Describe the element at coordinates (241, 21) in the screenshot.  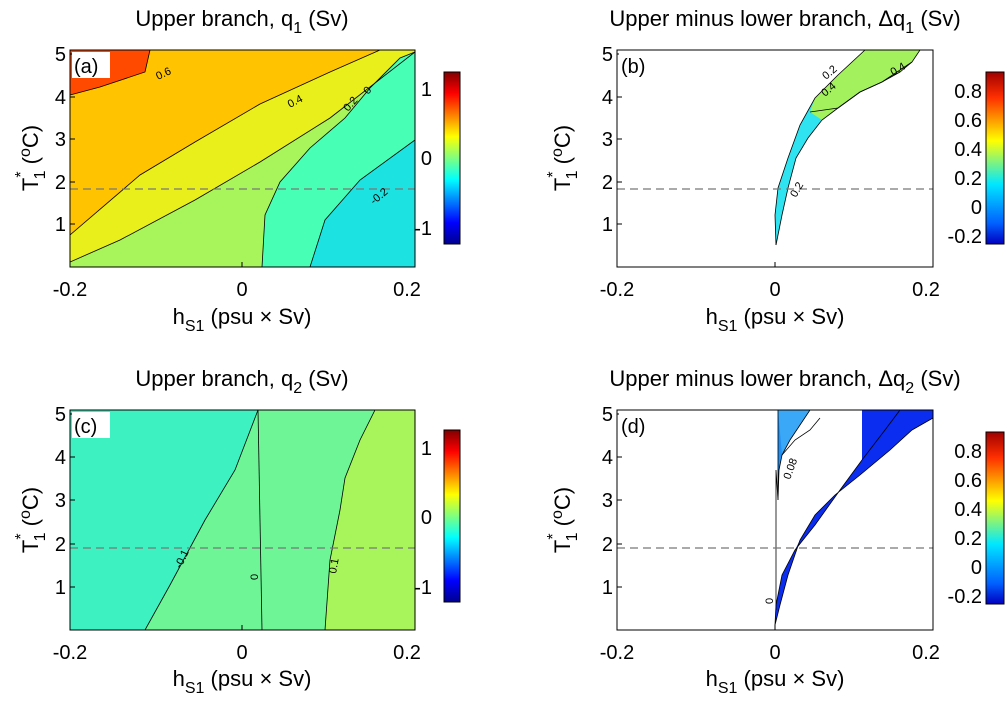
I see `panel-a-title: Upper branch, q1 (Sv)` at that location.